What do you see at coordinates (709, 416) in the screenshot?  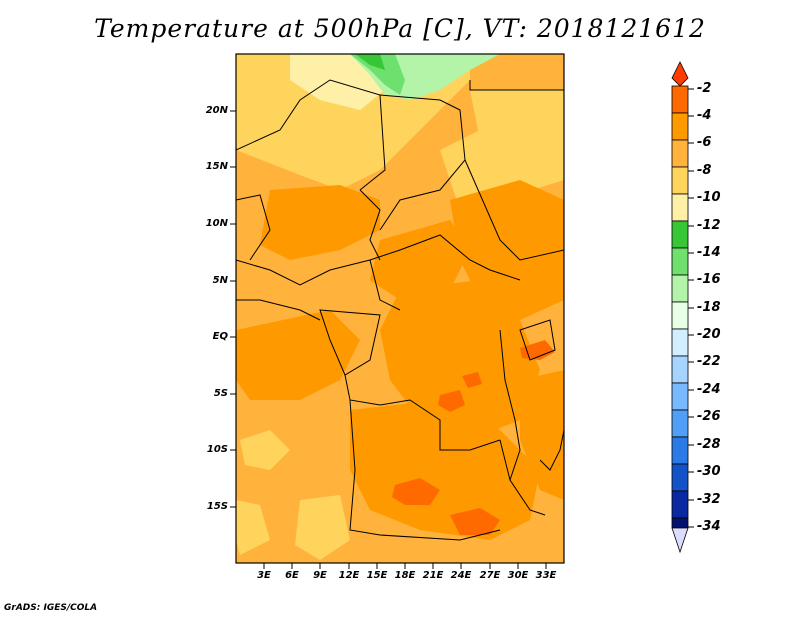 I see `colorbar-label: -26` at bounding box center [709, 416].